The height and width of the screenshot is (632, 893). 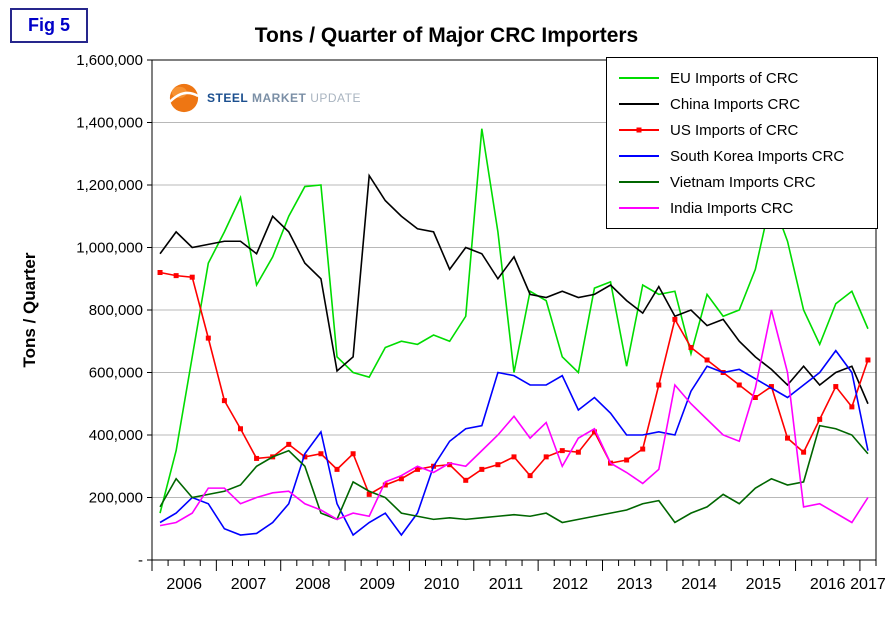 What do you see at coordinates (757, 156) in the screenshot?
I see `legend-label: South Korea Imports CRC` at bounding box center [757, 156].